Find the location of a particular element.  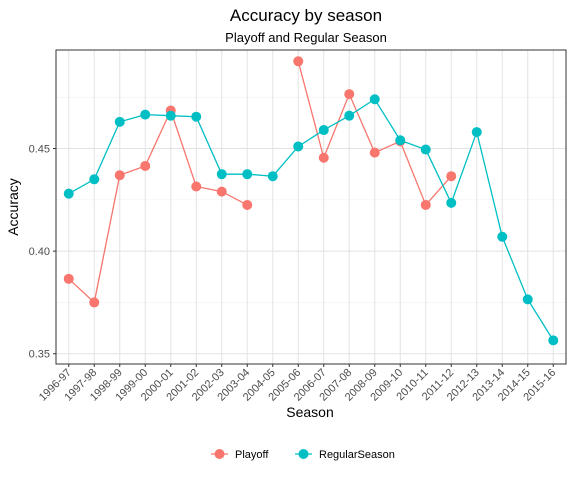

legend-item-playoff: Playoff is located at coordinates (240, 455).